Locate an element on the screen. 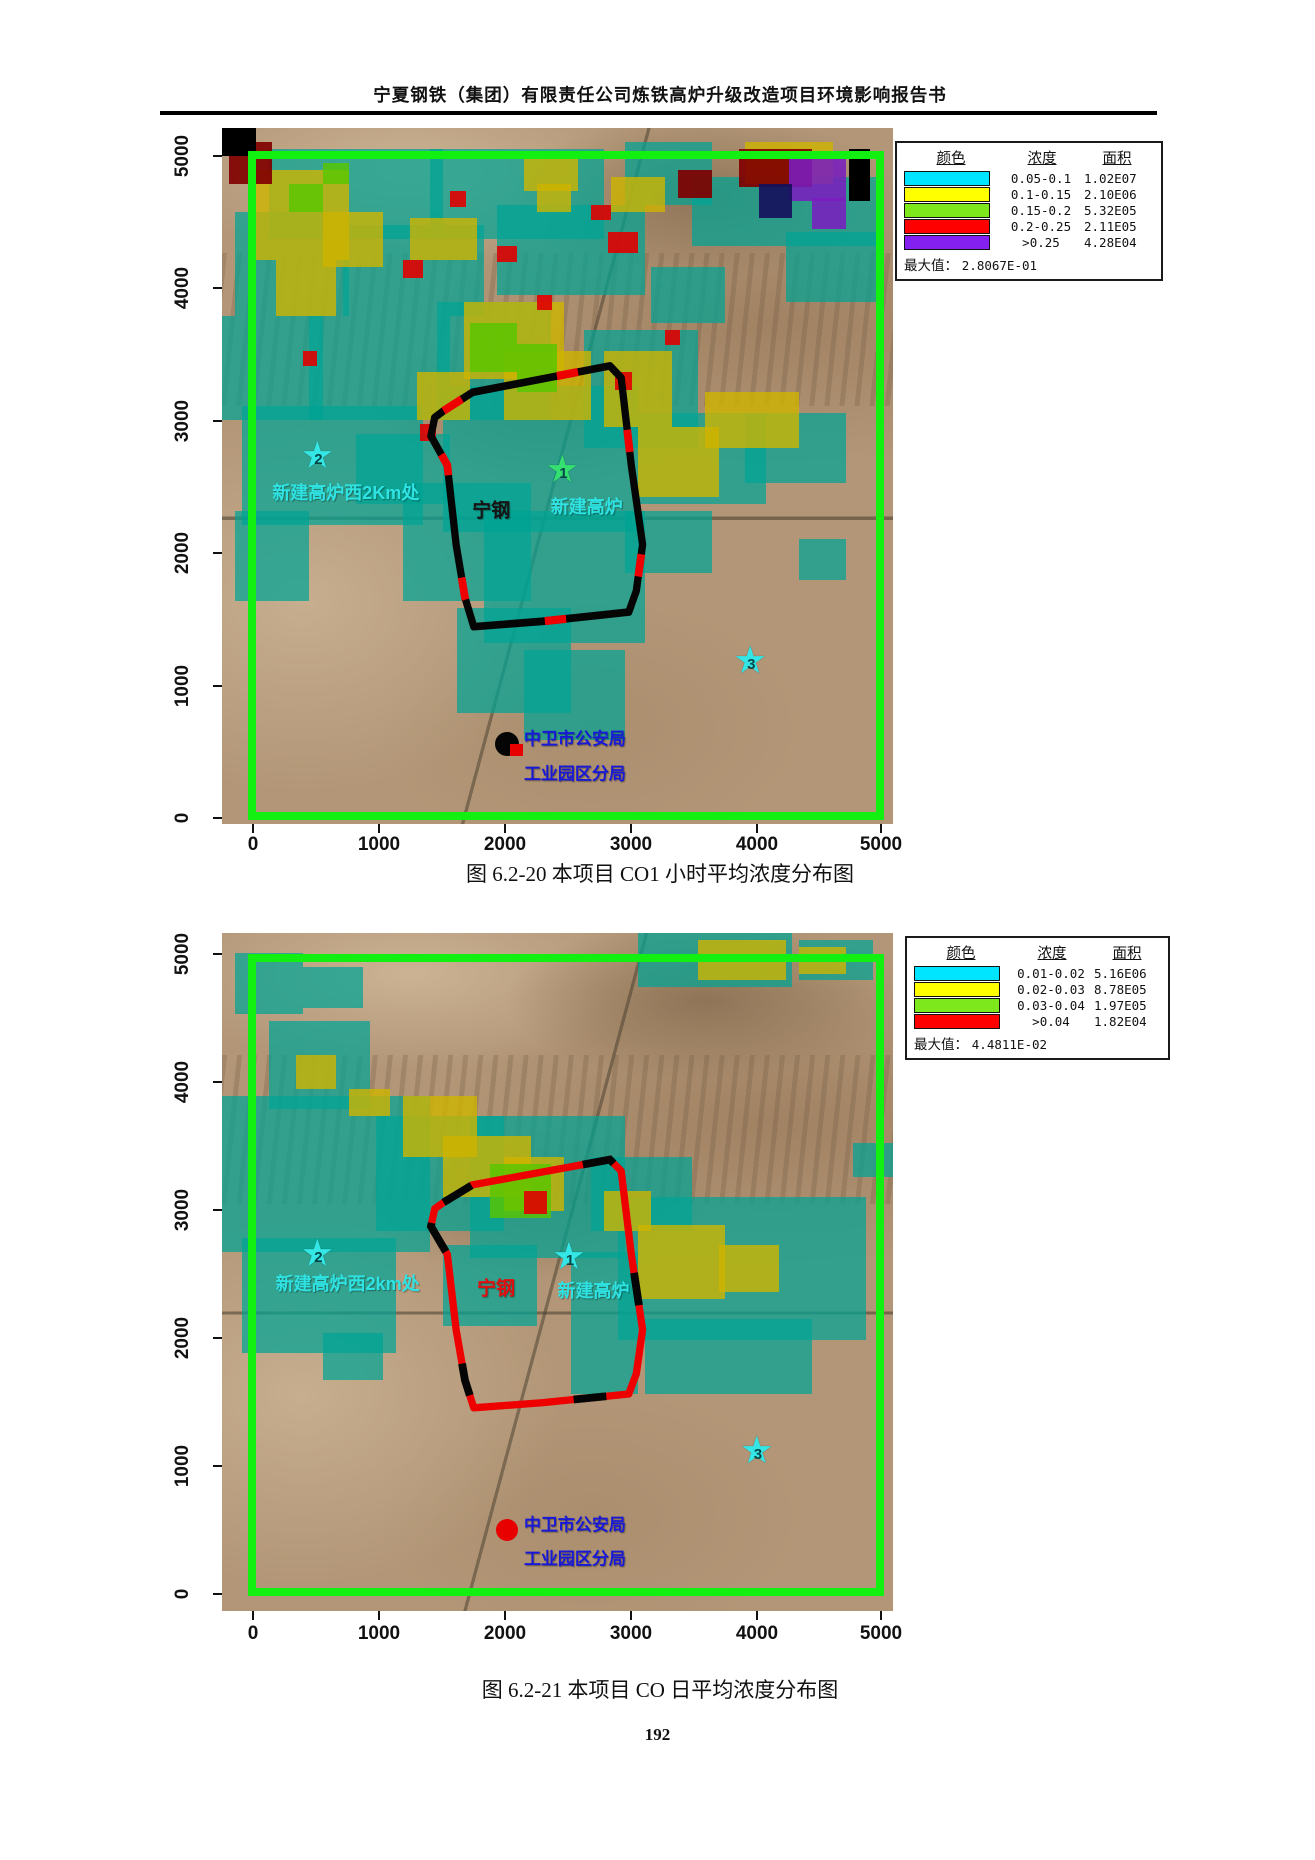 The height and width of the screenshot is (1860, 1315). legend-concentration-range: 0.2-0.25 is located at coordinates (1041, 226).